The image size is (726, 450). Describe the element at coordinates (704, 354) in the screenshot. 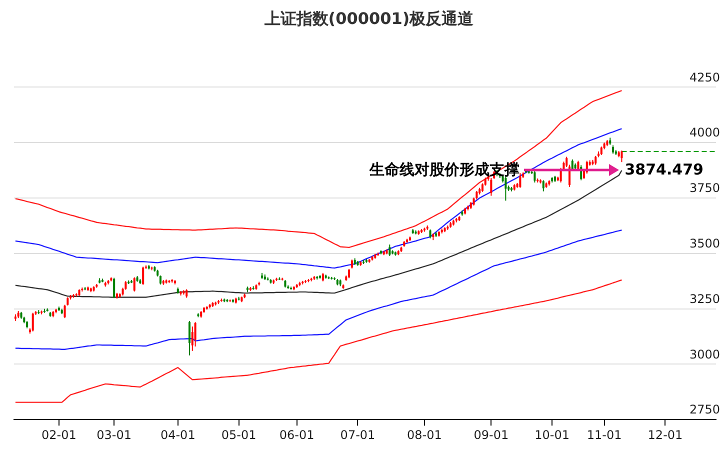

I see `y-tick-label: 3000` at that location.